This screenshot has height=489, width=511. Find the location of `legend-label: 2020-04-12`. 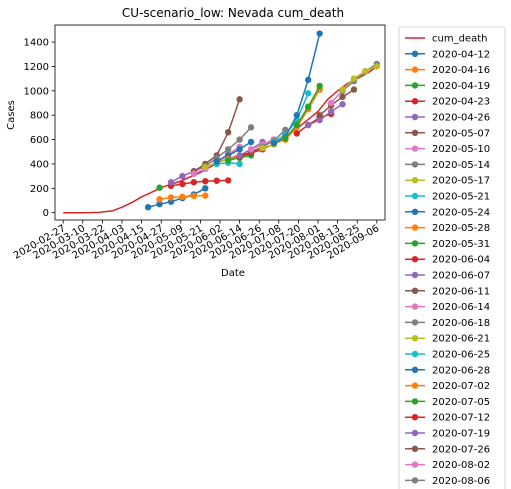

legend-label: 2020-04-12 is located at coordinates (461, 54).